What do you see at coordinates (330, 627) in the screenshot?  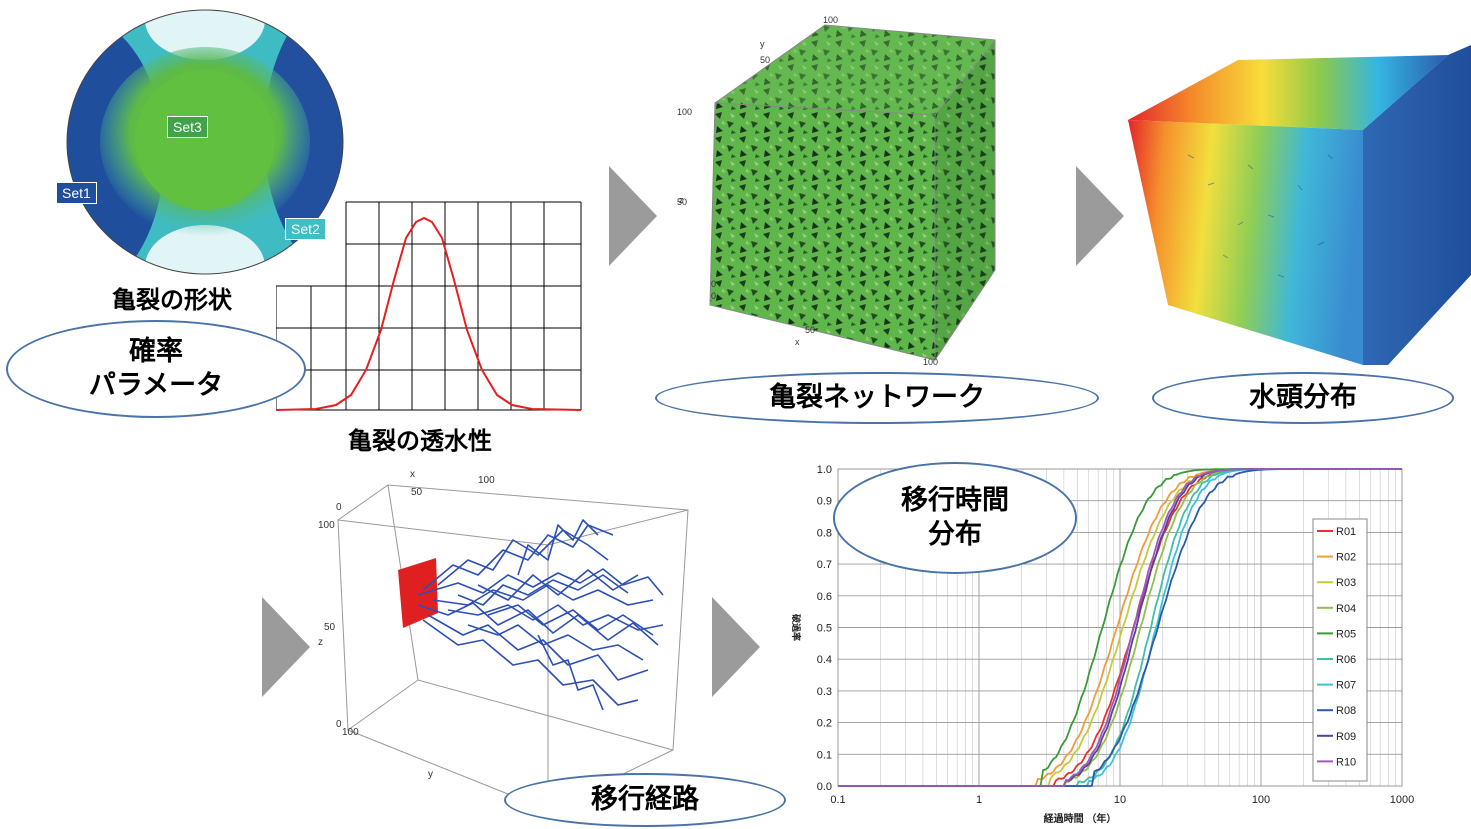 I see `paths-tick-50-z: 50` at bounding box center [330, 627].